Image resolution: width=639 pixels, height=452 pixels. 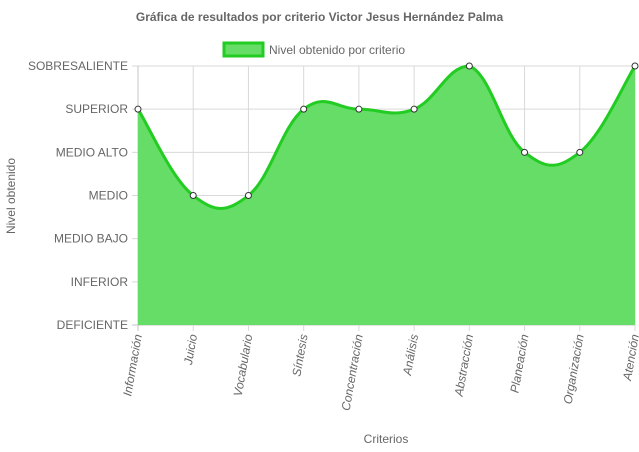 I want to click on x-tick-label: Información, so click(x=132, y=365).